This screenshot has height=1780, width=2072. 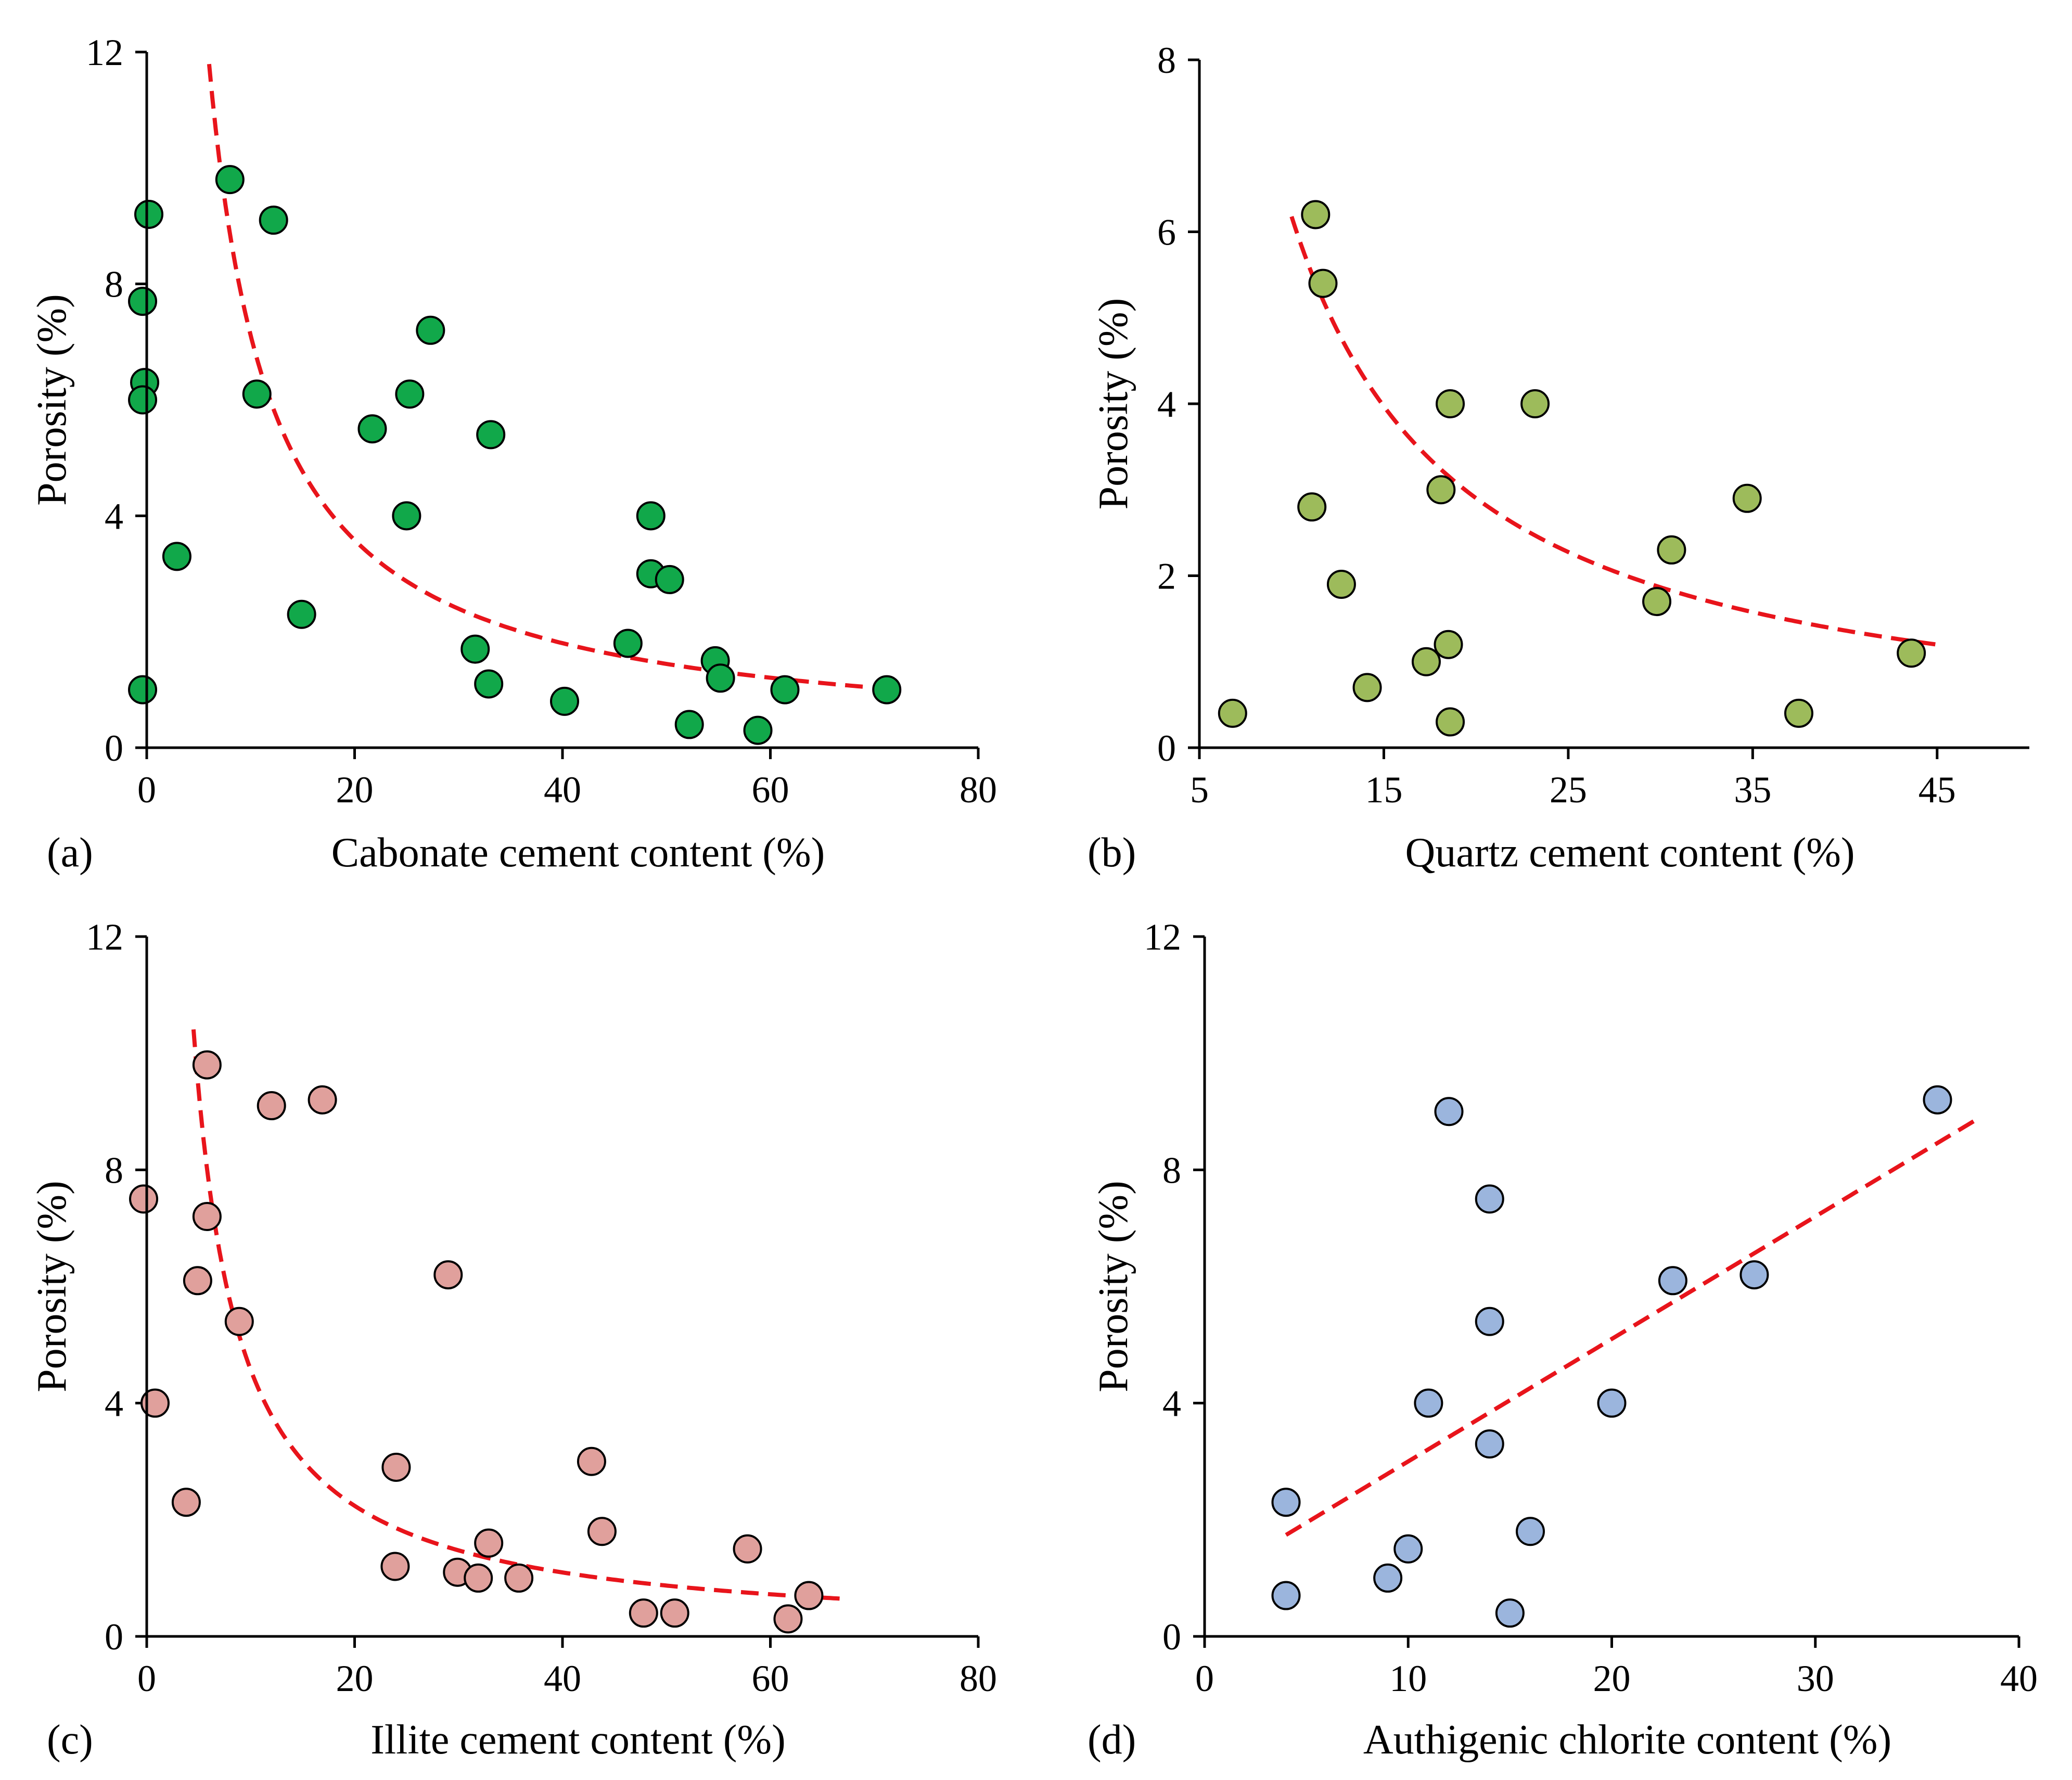 I want to click on panel-d-ytick-label: 8, so click(x=1171, y=1170).